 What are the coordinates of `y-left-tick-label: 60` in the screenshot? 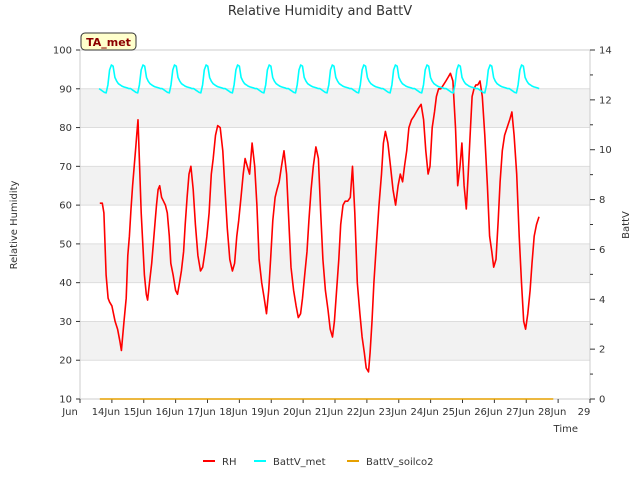 It's located at (65, 206).